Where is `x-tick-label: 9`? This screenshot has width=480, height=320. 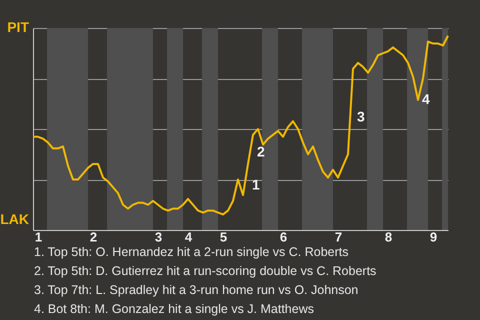
x-tick-label: 9 is located at coordinates (434, 237).